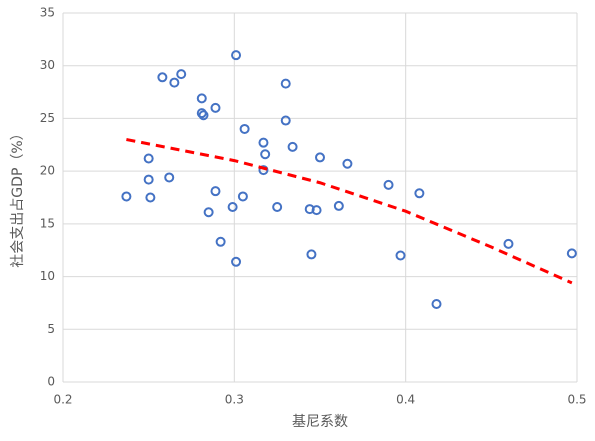  I want to click on y-tick-label: 5, so click(51, 329).